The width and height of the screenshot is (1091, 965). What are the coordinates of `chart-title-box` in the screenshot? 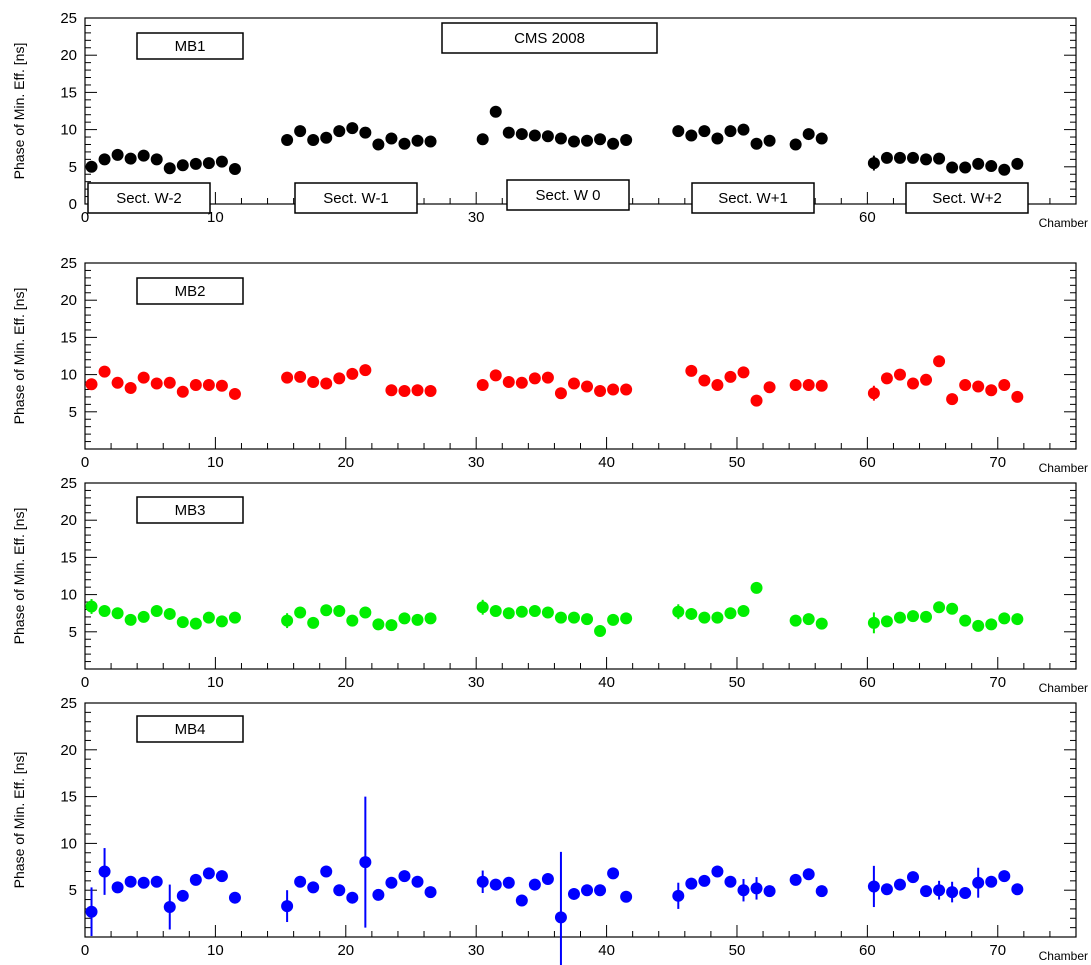 It's located at (549, 38).